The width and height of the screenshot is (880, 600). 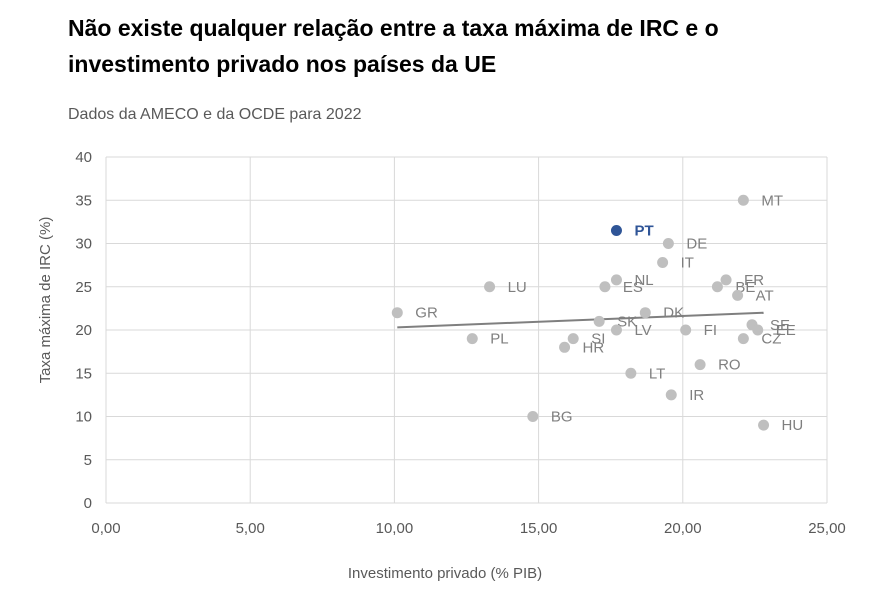 I want to click on point-label-pt: PT, so click(x=643, y=231).